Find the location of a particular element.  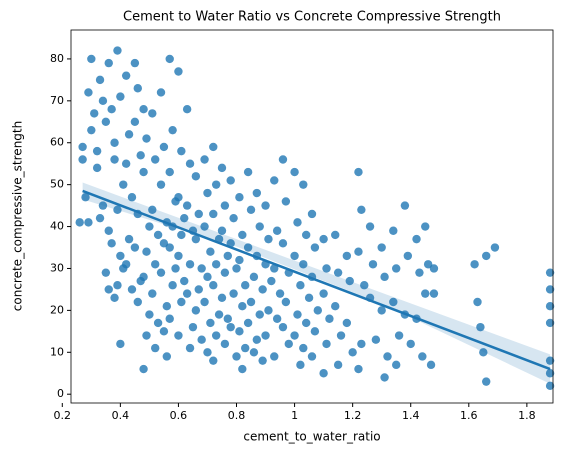

y-tick-label: 70 is located at coordinates (57, 100).